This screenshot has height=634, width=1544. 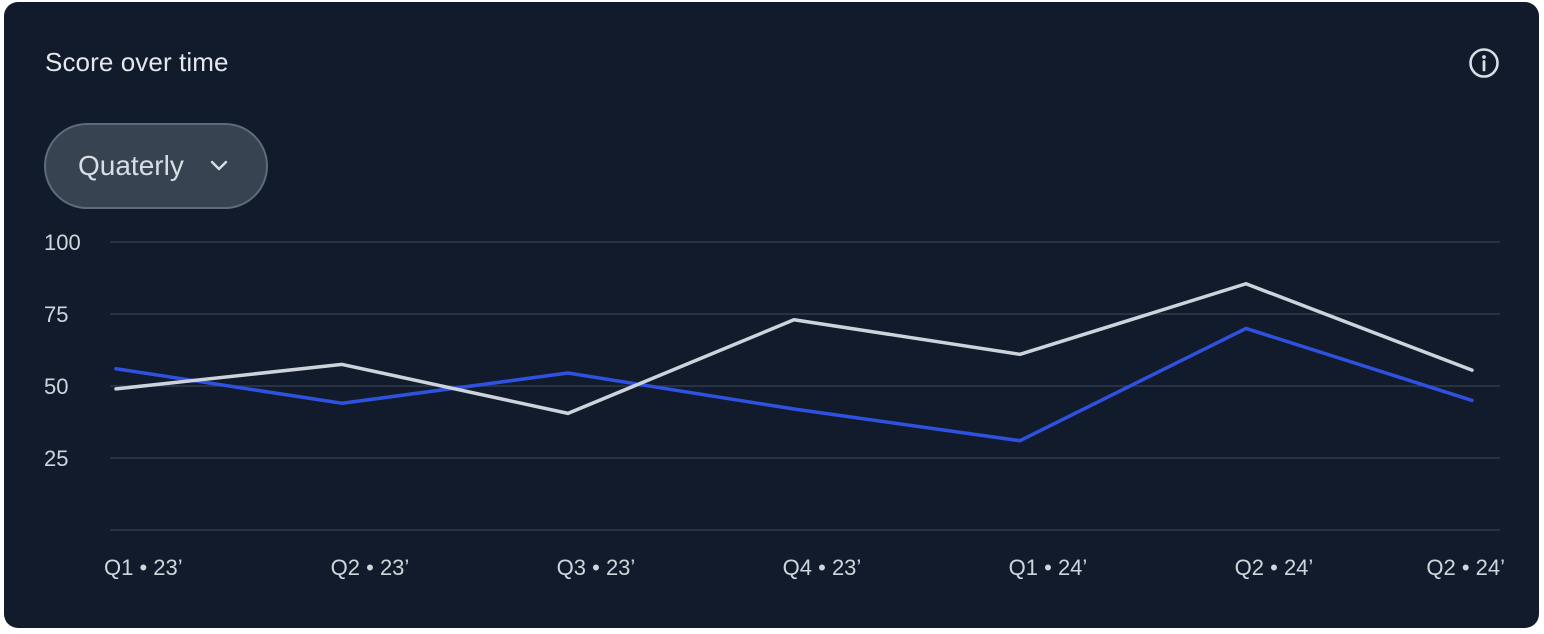 I want to click on period-select-value: Quaterly, so click(x=131, y=165).